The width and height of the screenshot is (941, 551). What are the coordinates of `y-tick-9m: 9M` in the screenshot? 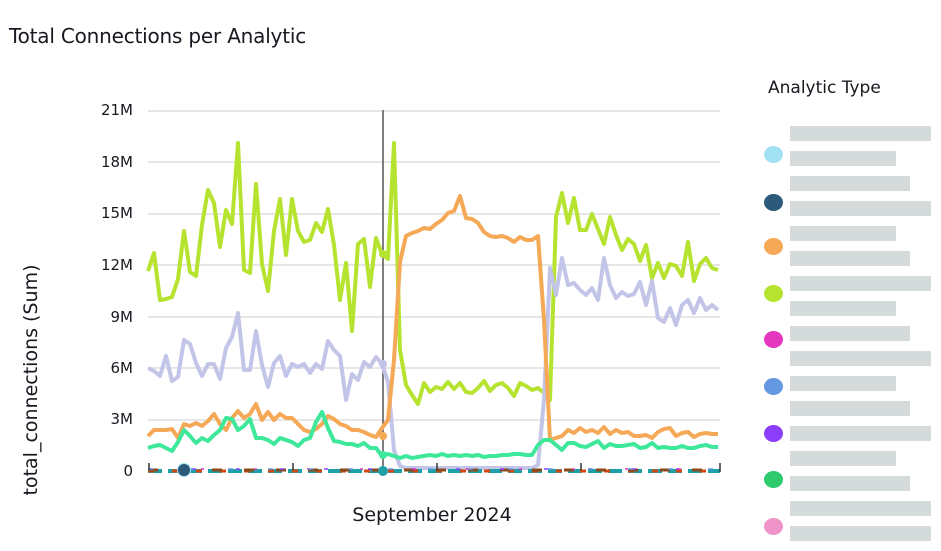 It's located at (122, 317).